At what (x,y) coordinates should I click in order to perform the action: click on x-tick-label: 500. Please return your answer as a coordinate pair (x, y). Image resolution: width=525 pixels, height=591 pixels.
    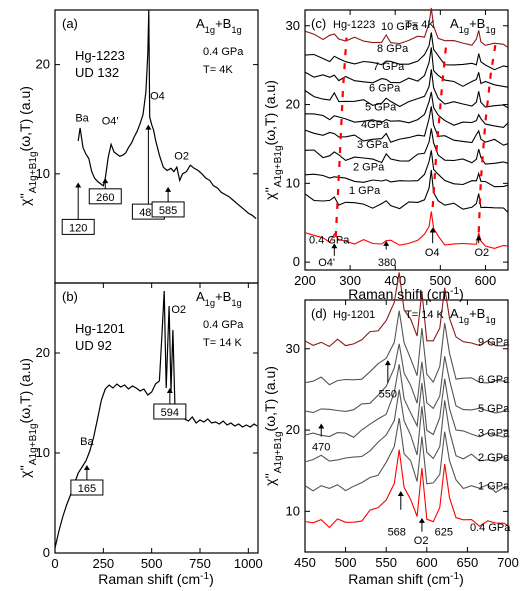
    Looking at the image, I should click on (440, 280).